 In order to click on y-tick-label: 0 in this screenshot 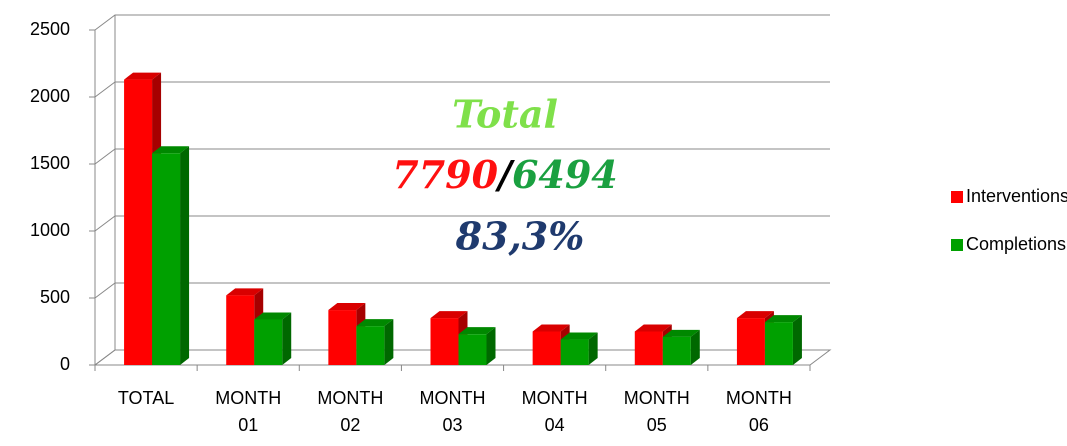, I will do `click(65, 364)`.